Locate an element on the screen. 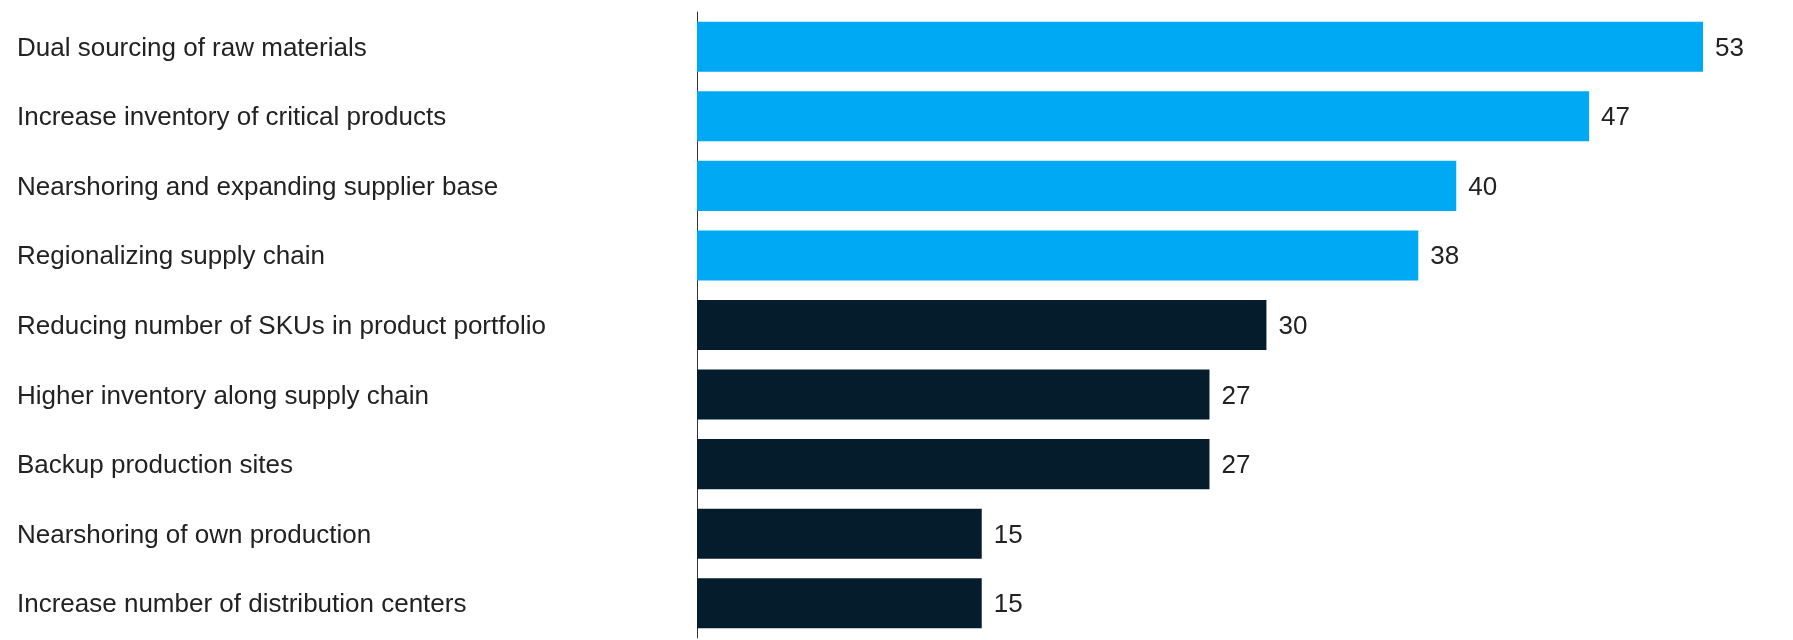 This screenshot has height=640, width=1793. y-tick-label: Increase inventory of critical products is located at coordinates (232, 116).